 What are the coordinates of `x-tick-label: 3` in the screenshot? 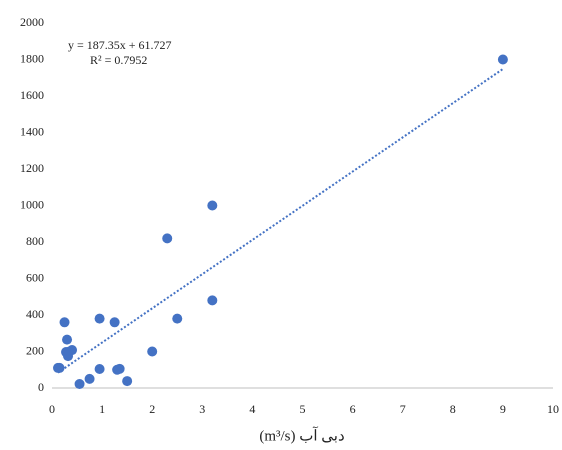 It's located at (202, 409).